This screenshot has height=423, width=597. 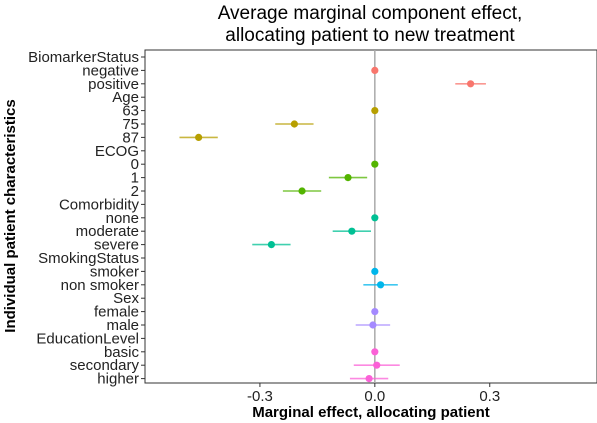 What do you see at coordinates (130, 111) in the screenshot?
I see `y-tick-label-63: 63` at bounding box center [130, 111].